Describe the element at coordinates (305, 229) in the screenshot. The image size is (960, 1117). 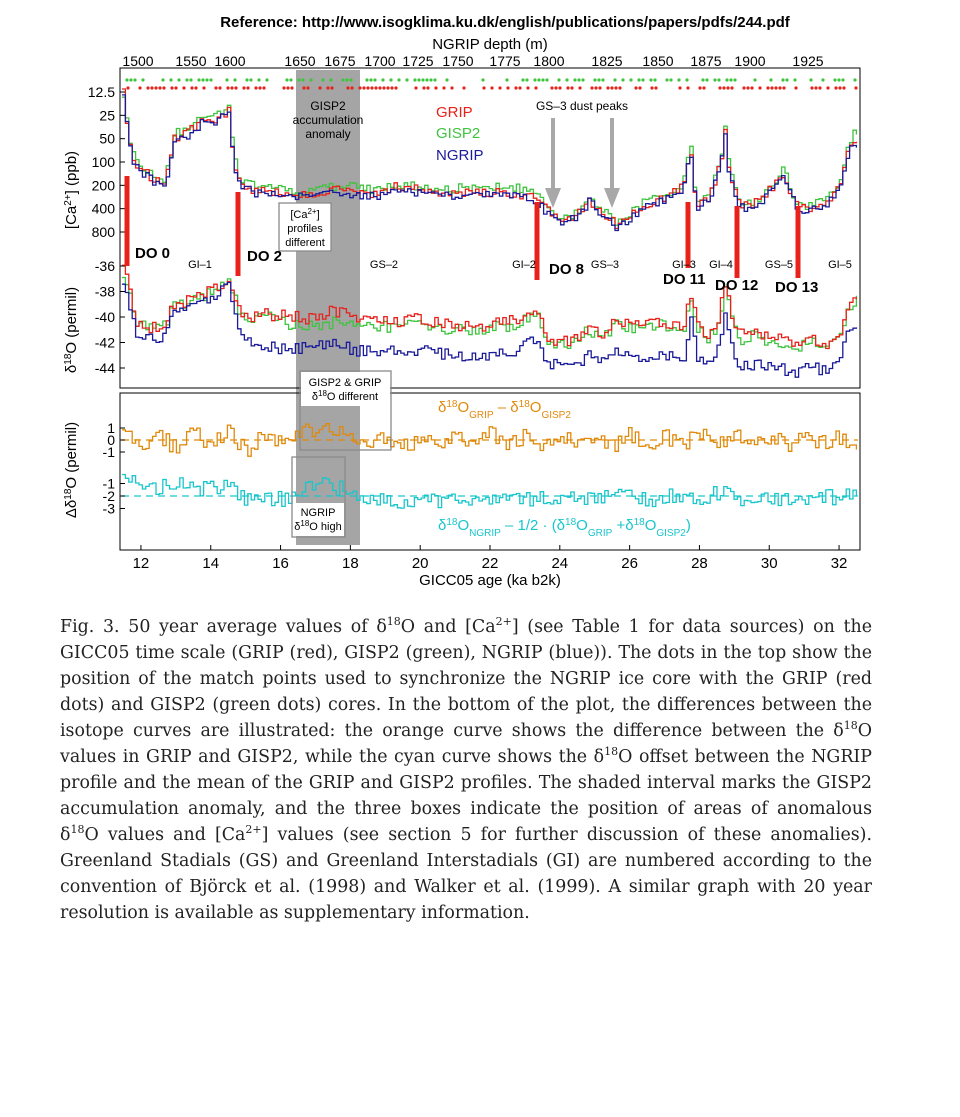
I see `ca-box-line-2: profiles` at that location.